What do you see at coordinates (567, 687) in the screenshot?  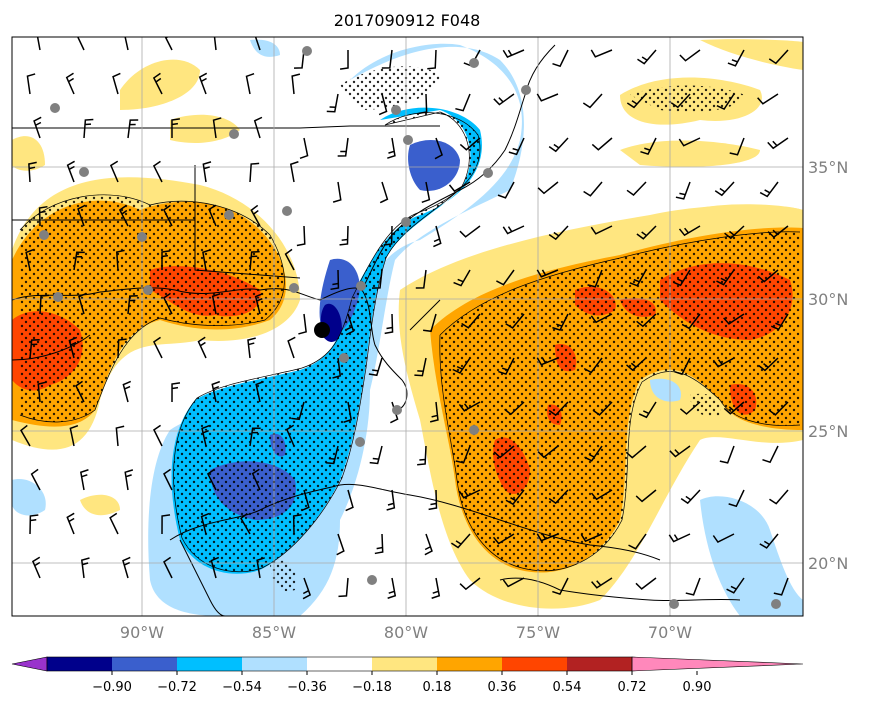 I see `colorbar-tick-label: 0.54` at bounding box center [567, 687].